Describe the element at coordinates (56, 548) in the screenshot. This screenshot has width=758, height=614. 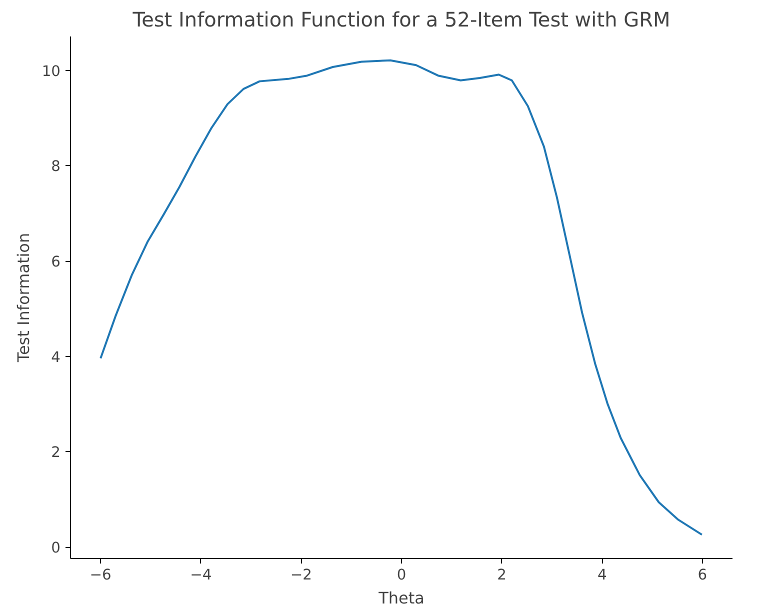
I see `y-tick-label: 0` at that location.